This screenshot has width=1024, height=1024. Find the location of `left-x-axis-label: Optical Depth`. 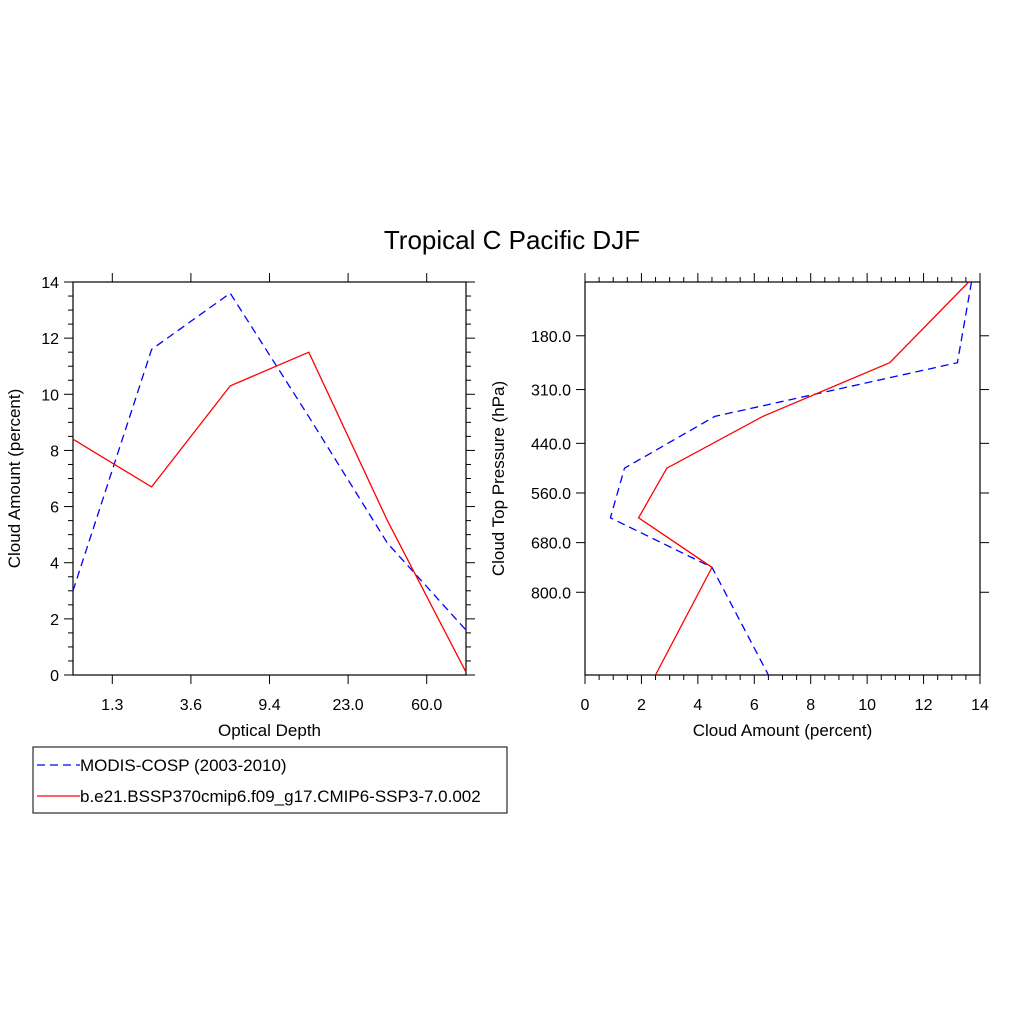

left-x-axis-label: Optical Depth is located at coordinates (269, 730).